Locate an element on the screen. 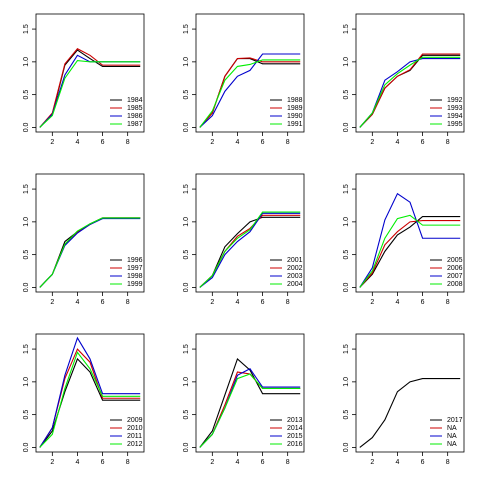  legend-label: 1998 is located at coordinates (135, 276).